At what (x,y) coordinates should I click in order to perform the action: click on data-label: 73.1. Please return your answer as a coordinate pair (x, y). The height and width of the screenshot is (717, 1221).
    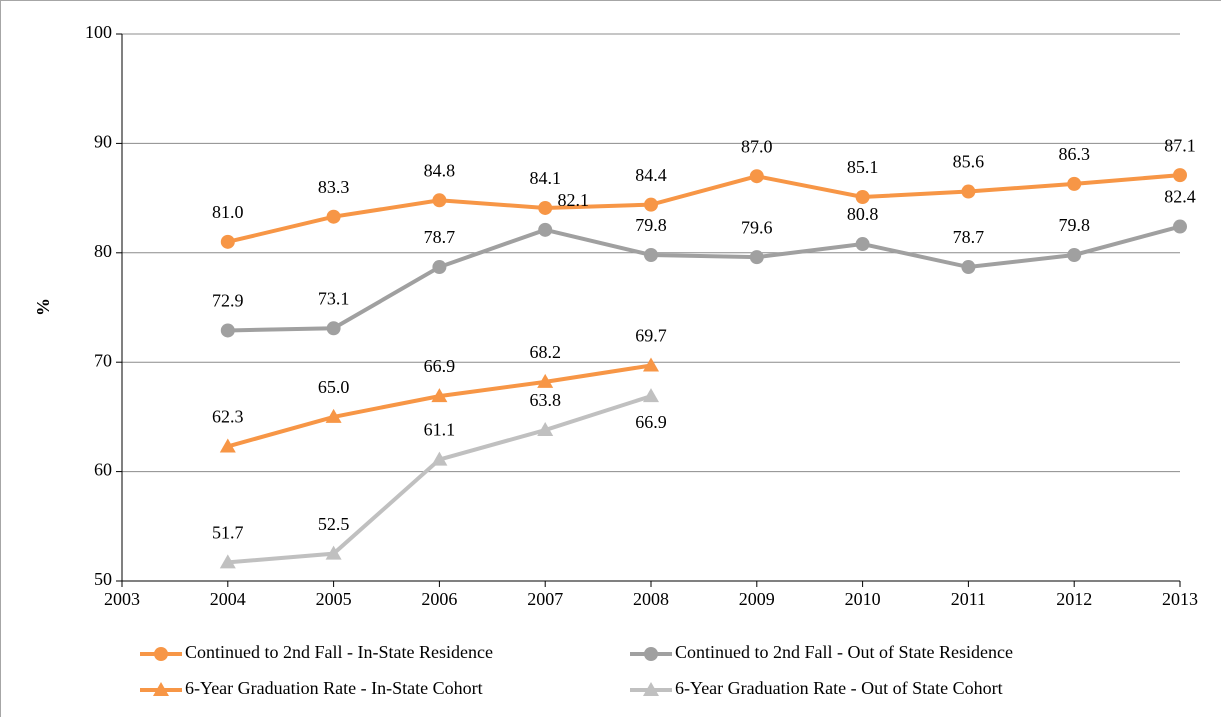
    Looking at the image, I should click on (334, 298).